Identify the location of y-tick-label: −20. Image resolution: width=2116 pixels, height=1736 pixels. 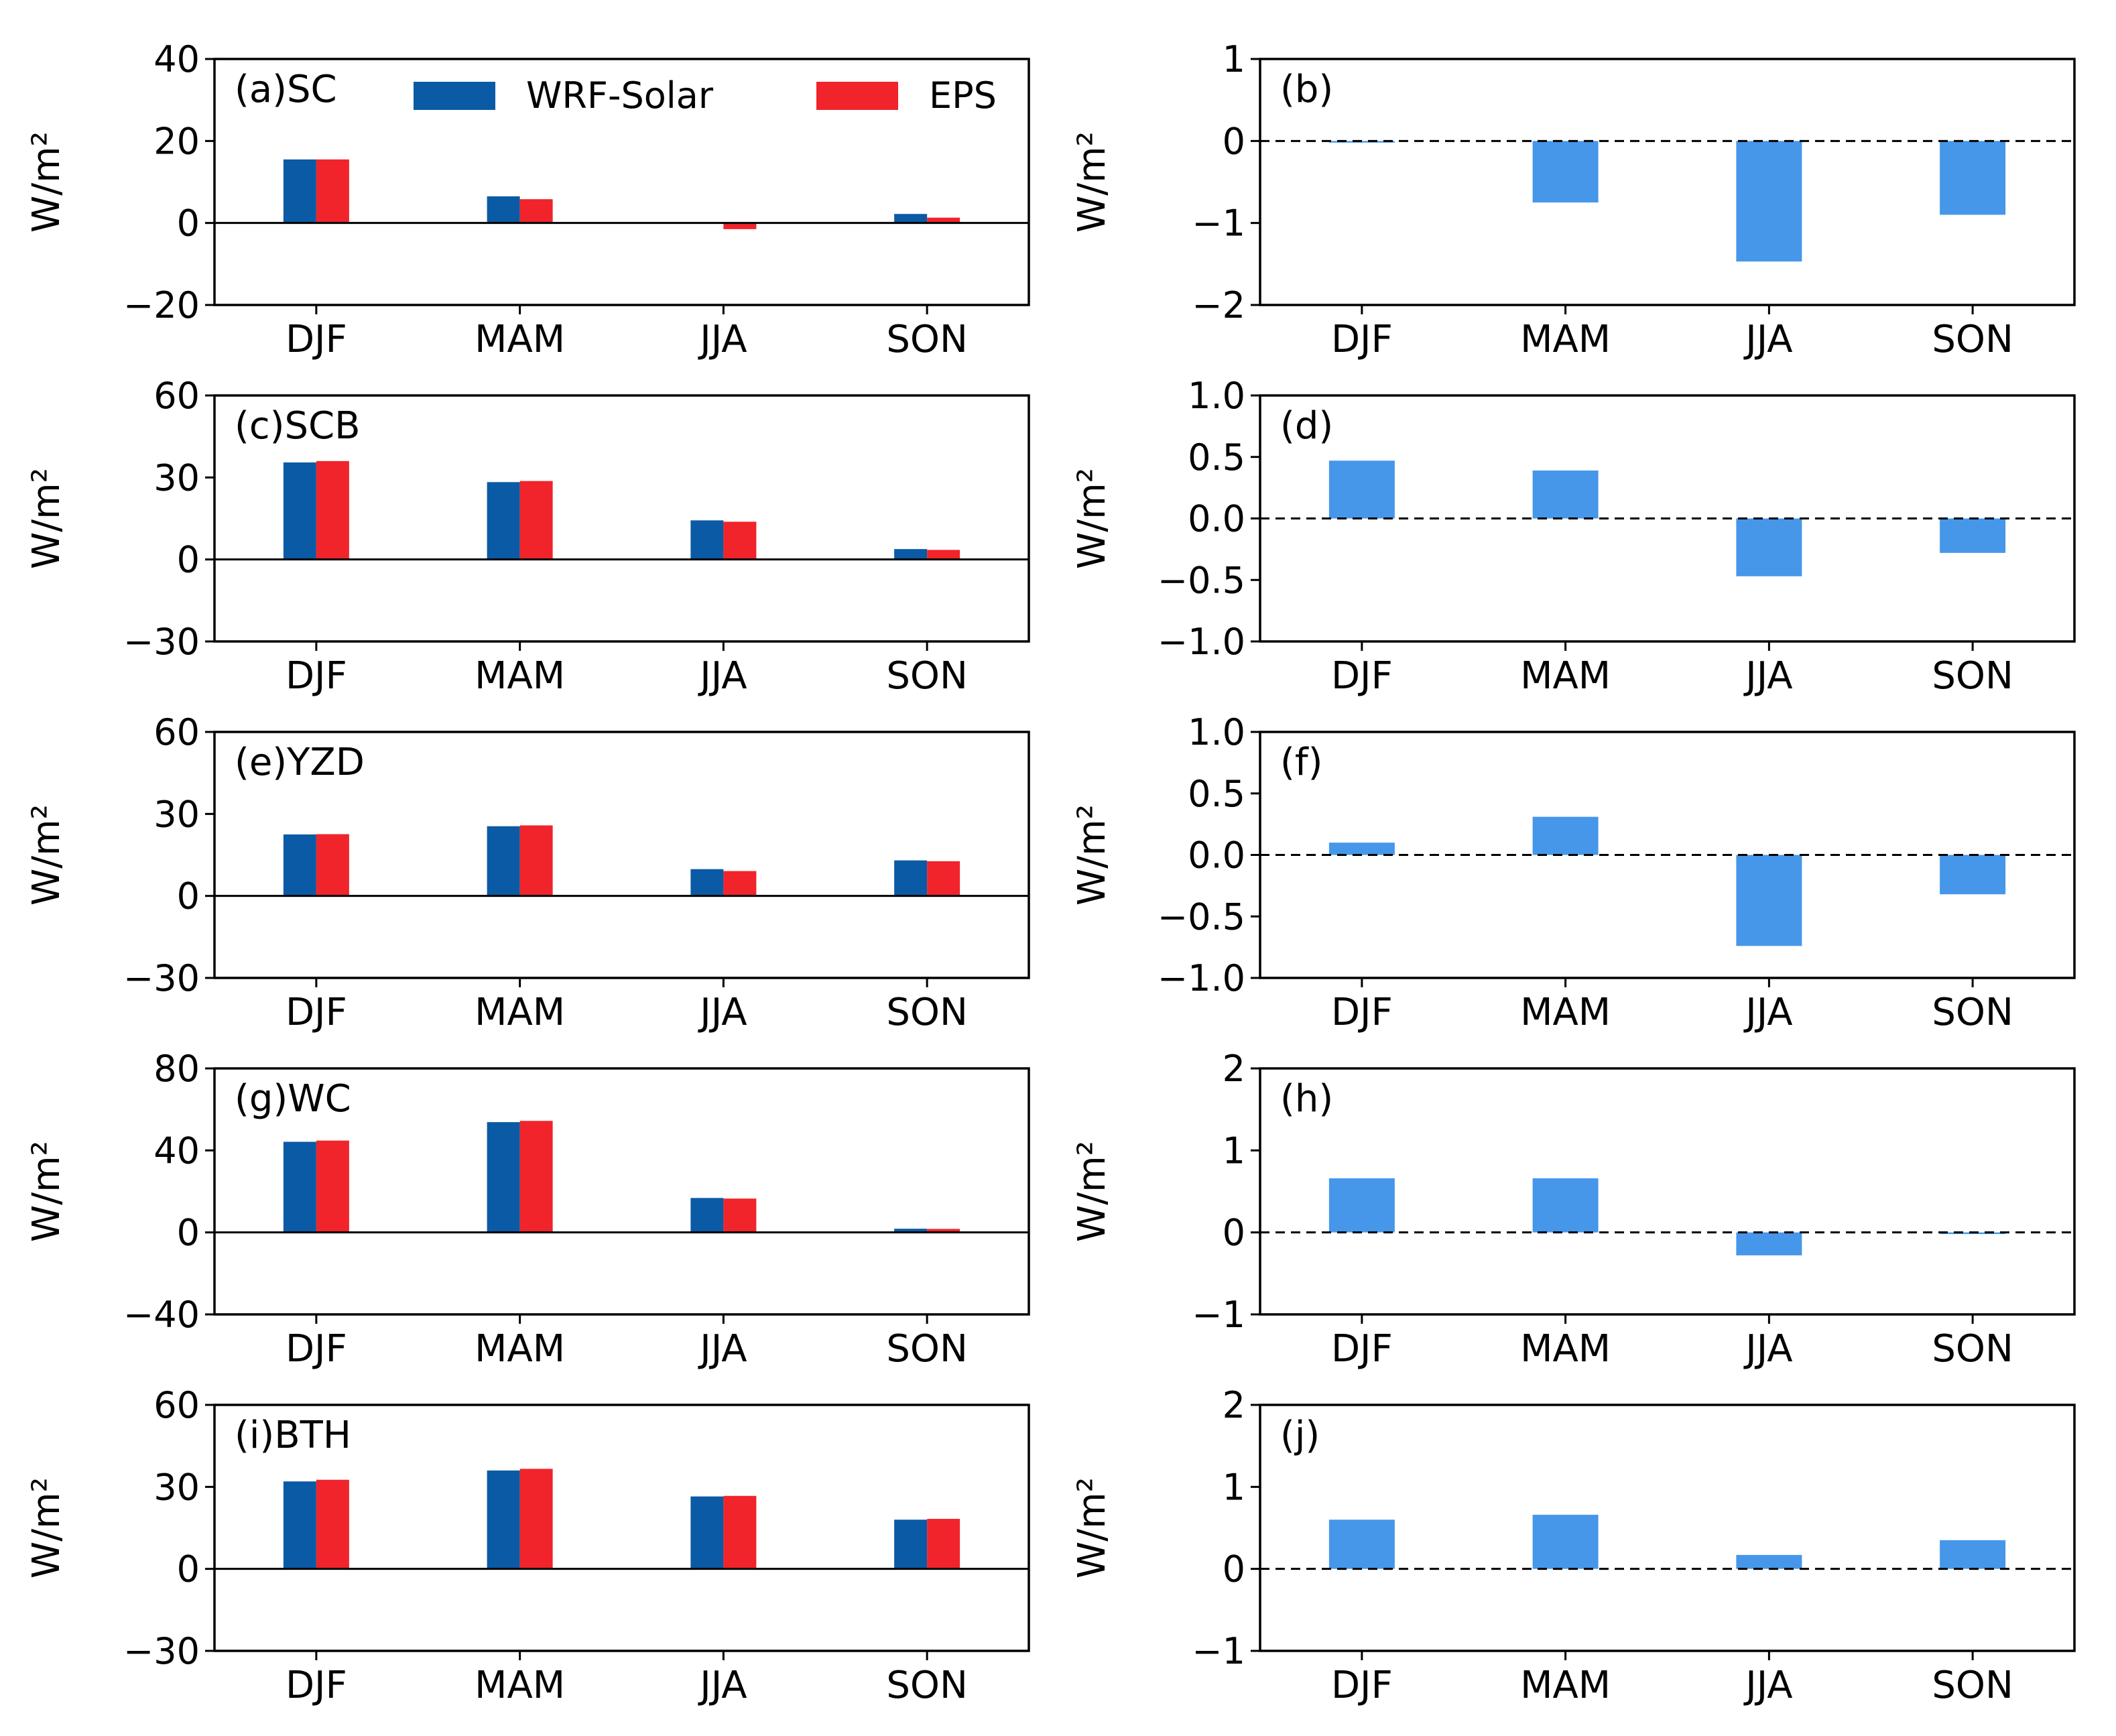
(162, 305).